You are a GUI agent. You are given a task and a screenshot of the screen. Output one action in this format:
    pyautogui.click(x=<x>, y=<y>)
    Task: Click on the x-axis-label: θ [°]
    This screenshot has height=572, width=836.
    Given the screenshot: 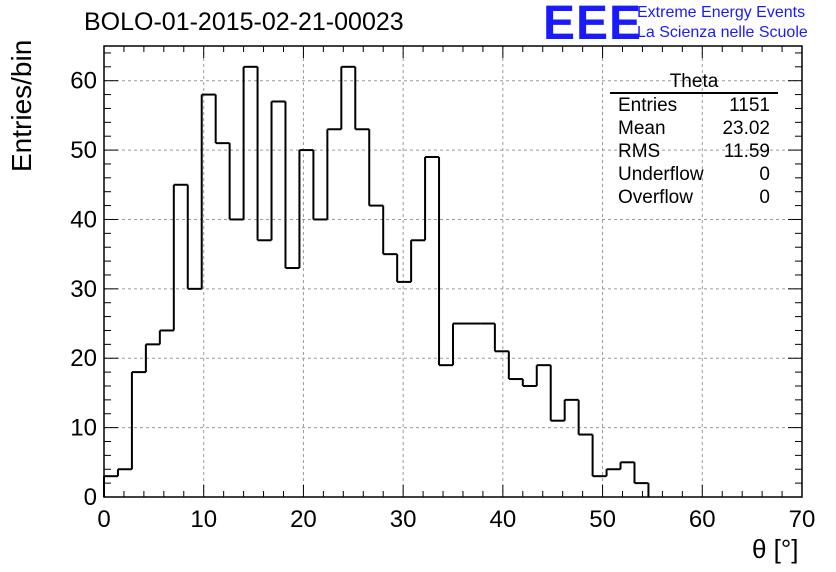 What is the action you would take?
    pyautogui.click(x=775, y=549)
    